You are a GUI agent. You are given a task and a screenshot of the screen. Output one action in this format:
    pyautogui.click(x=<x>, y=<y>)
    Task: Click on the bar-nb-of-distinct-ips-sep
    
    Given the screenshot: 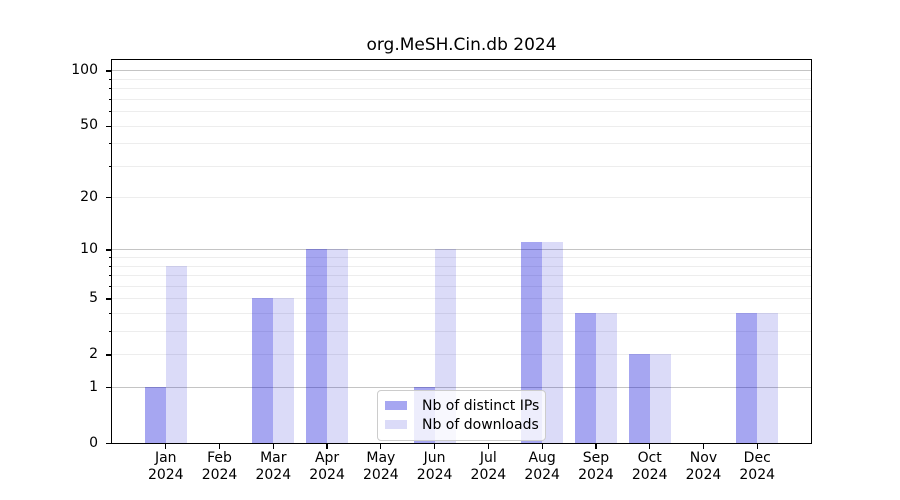 What is the action you would take?
    pyautogui.click(x=585, y=378)
    